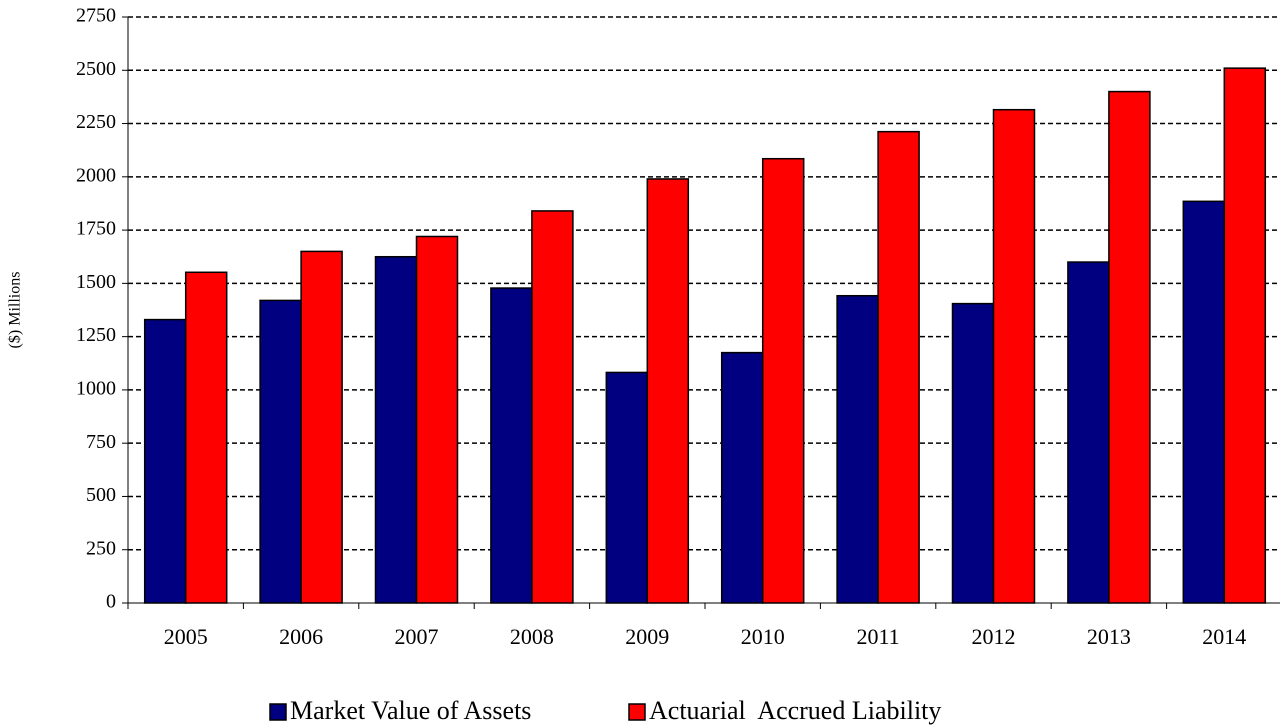 Image resolution: width=1280 pixels, height=728 pixels. I want to click on legend-label: Actuarial Accrued Liability, so click(795, 710).